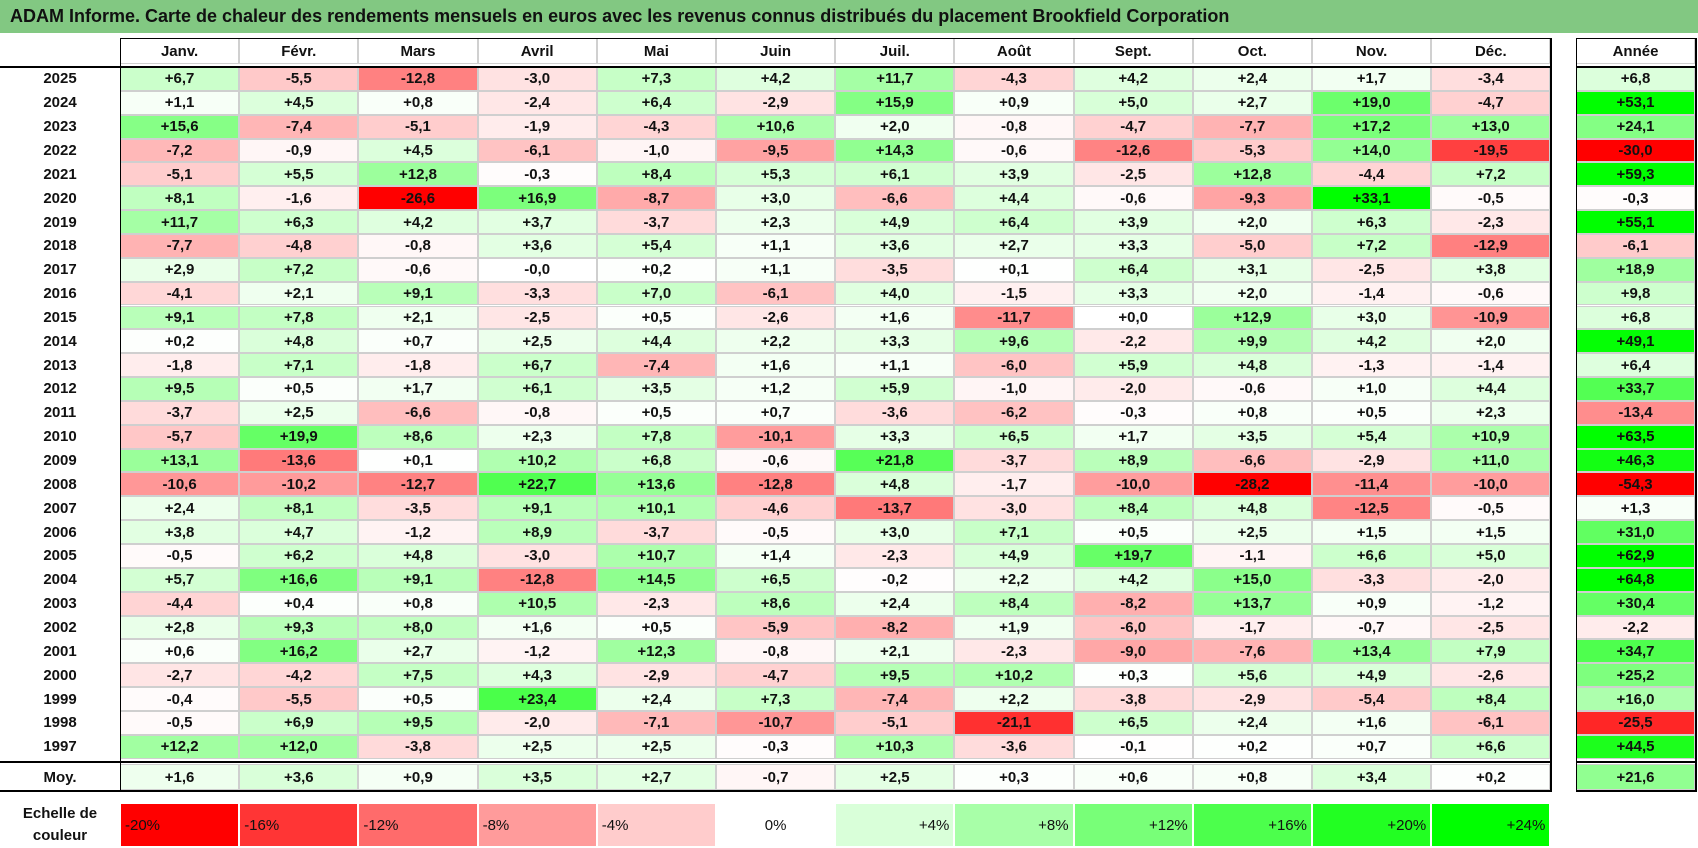 The height and width of the screenshot is (848, 1698). Describe the element at coordinates (776, 341) in the screenshot. I see `heatmap-cell: +2,2` at that location.